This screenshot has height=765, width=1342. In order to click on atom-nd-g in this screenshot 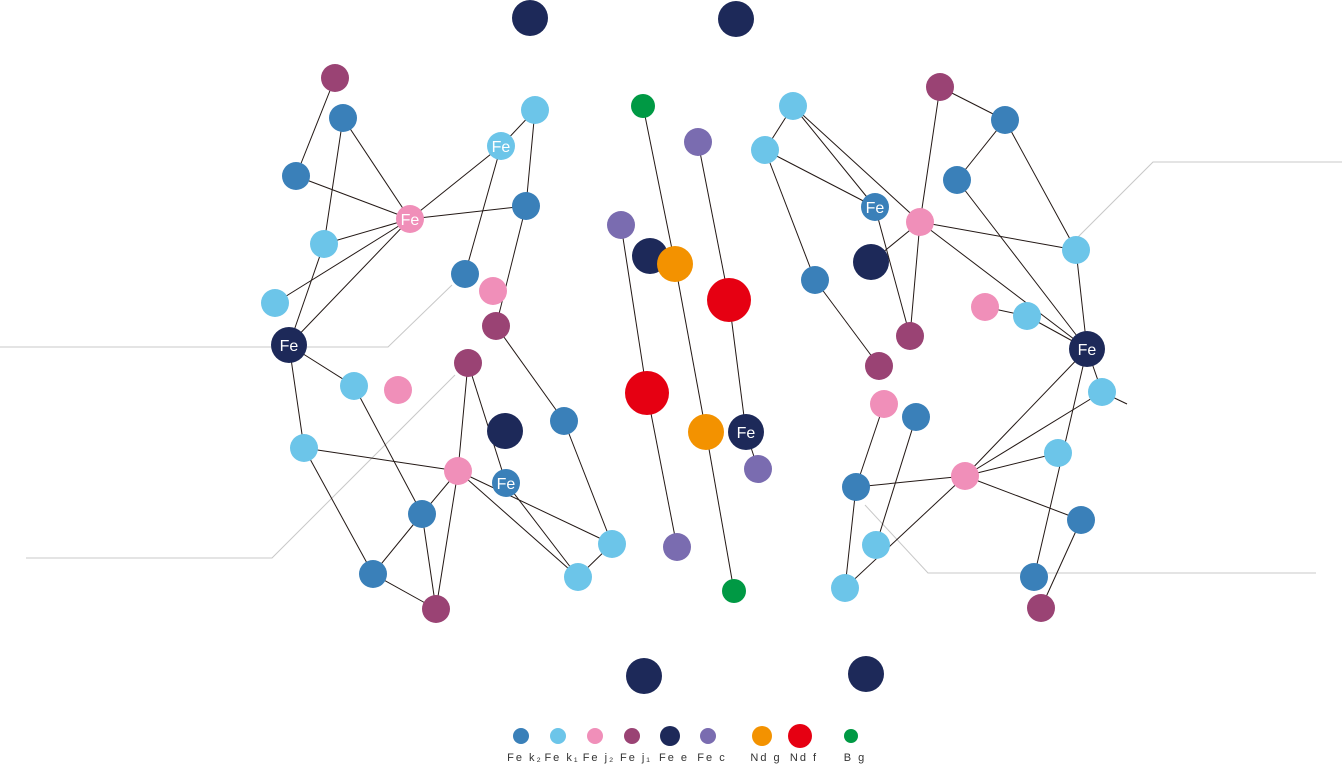, I will do `click(706, 432)`.